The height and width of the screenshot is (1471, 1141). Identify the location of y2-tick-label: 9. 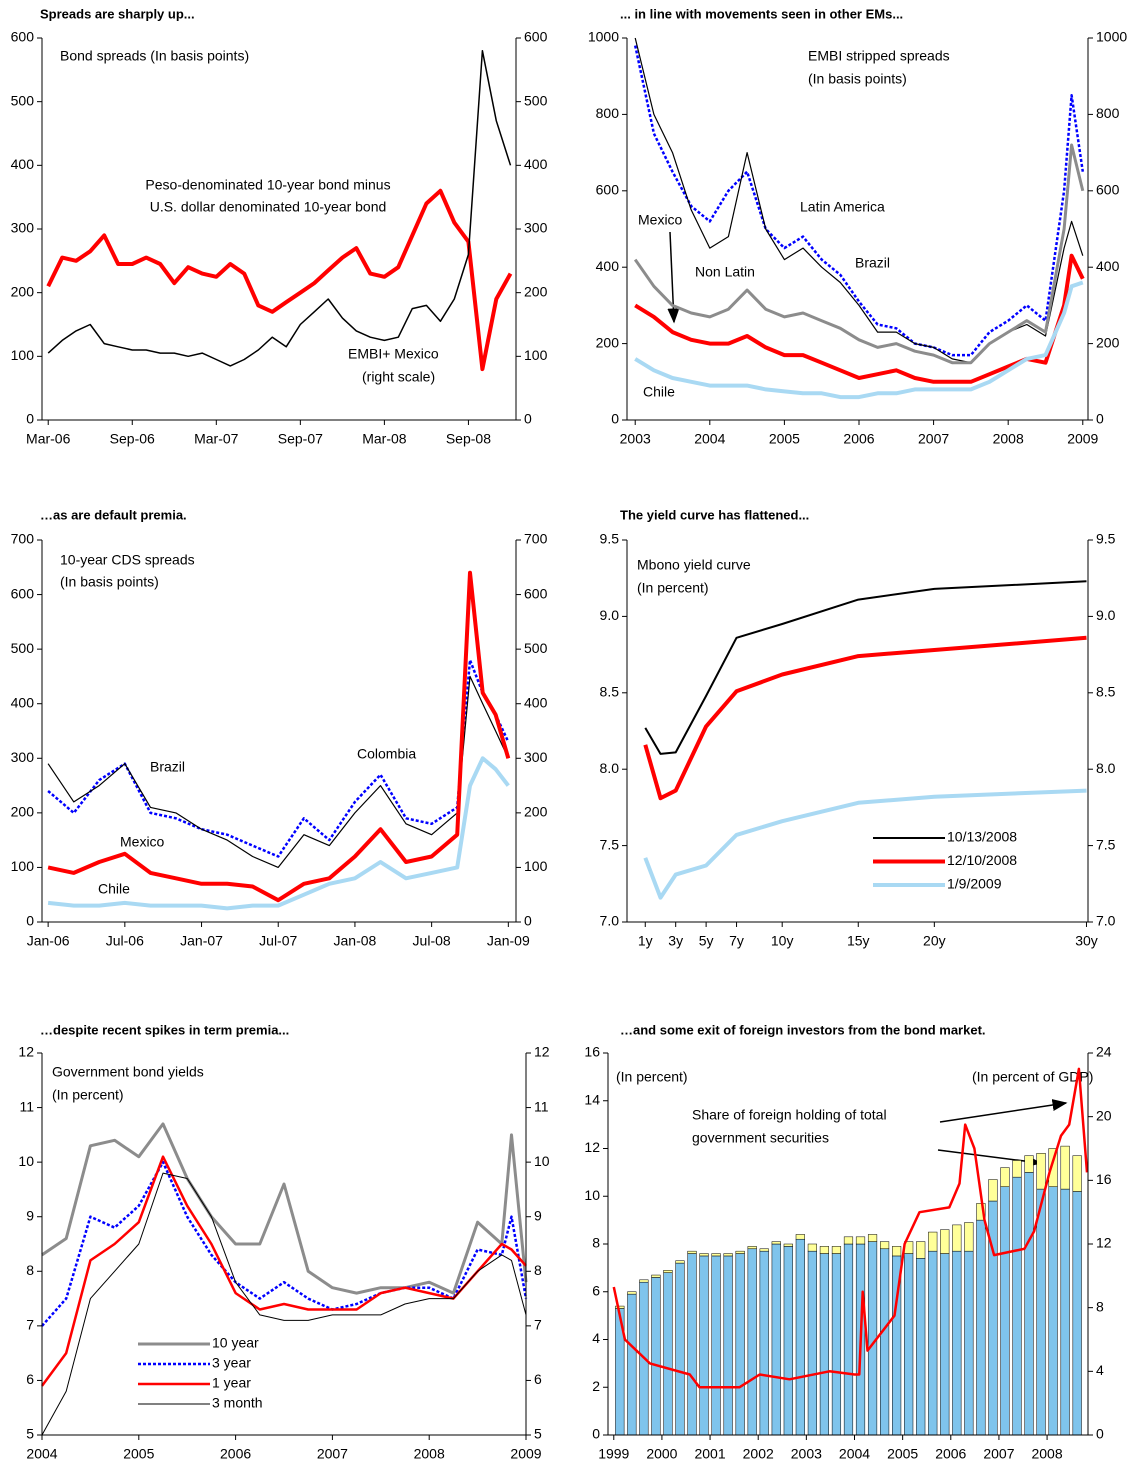
(538, 1215).